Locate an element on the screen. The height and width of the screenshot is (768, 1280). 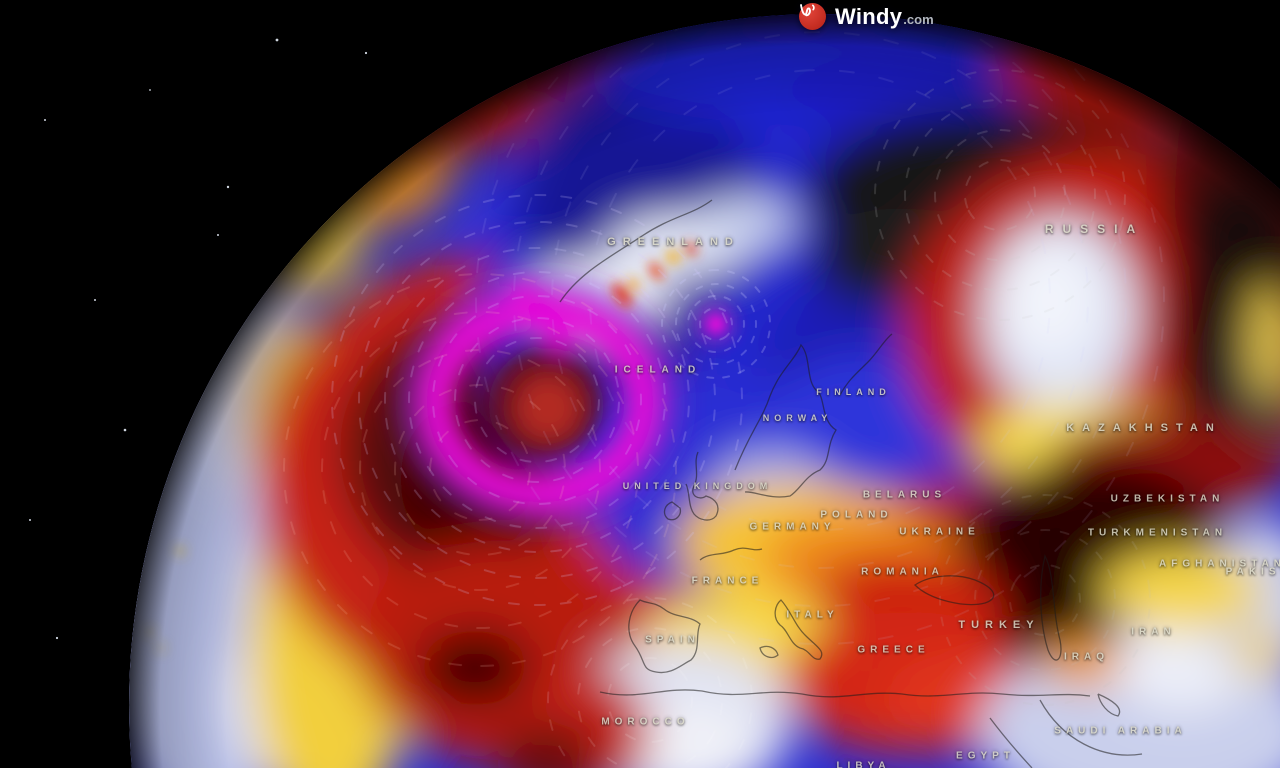
windy-logo-text: Windy .com is located at coordinates (884, 17).